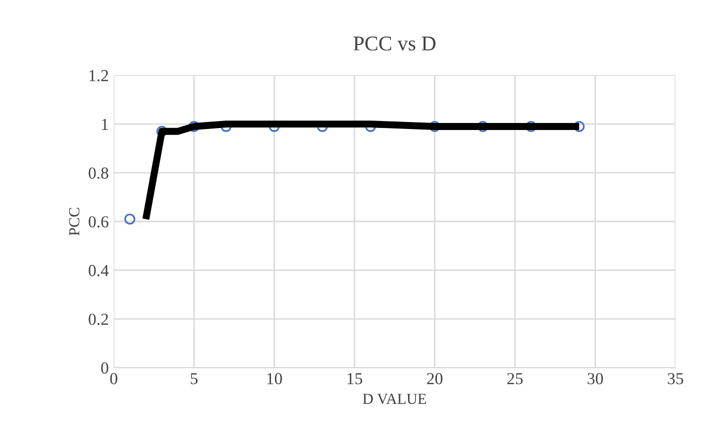 The width and height of the screenshot is (711, 443). I want to click on y-tick-label: 0.8, so click(98, 173).